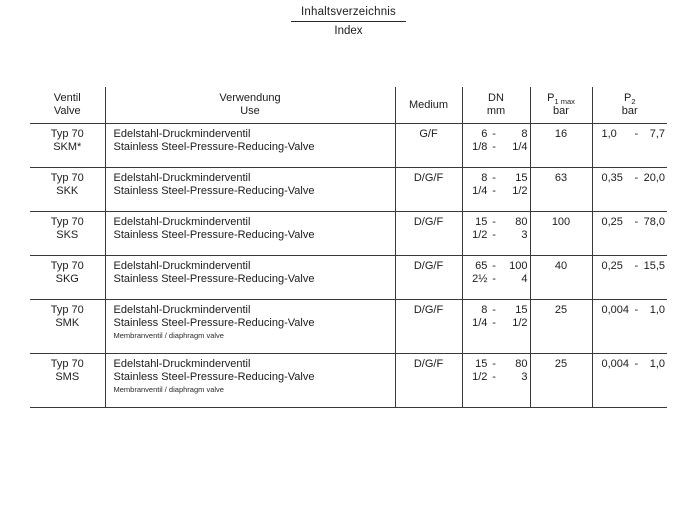 The height and width of the screenshot is (506, 697). I want to click on valve-code: SKS, so click(67, 235).